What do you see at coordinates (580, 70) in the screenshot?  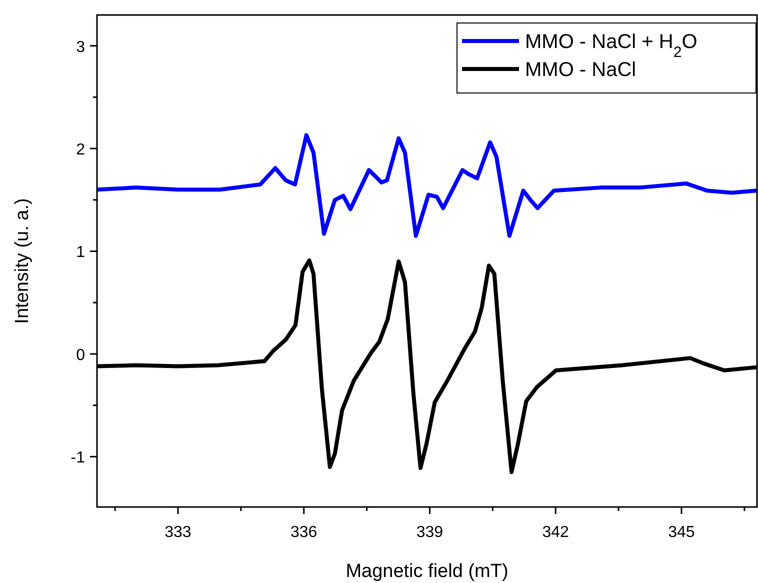 I see `legend-label: MMO - NaCl` at bounding box center [580, 70].